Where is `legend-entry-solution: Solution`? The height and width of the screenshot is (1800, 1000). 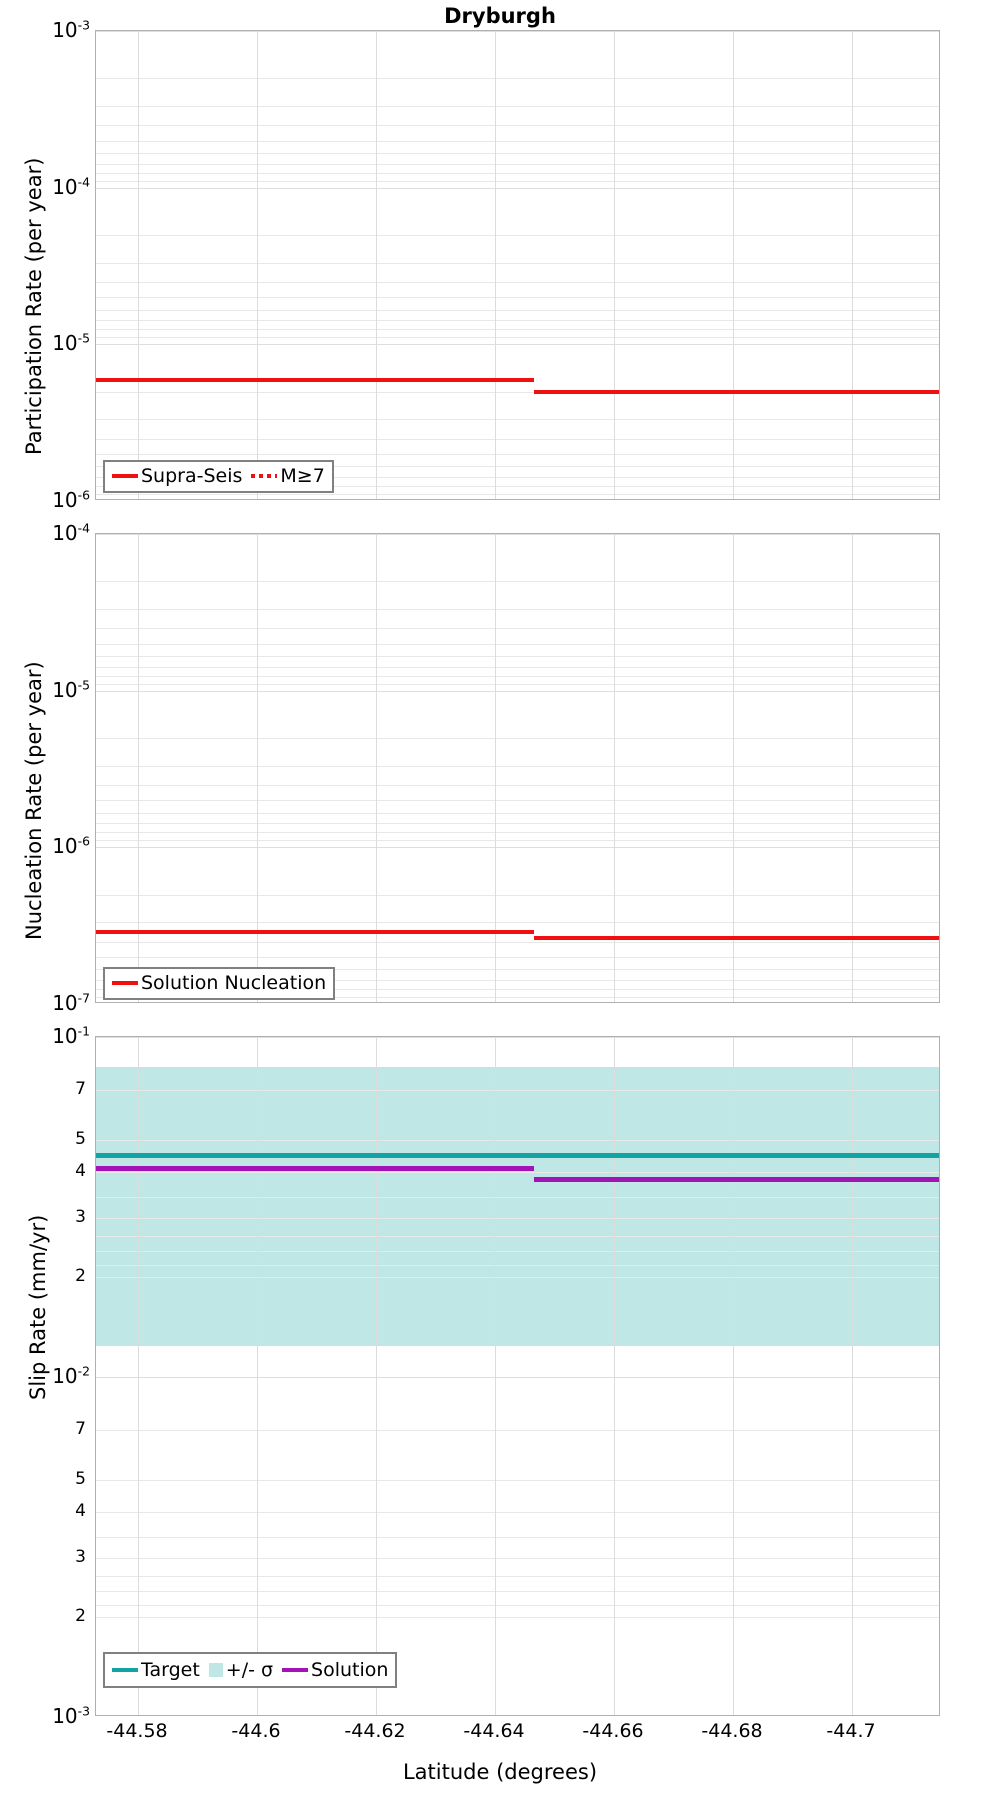 legend-entry-solution: Solution is located at coordinates (335, 1670).